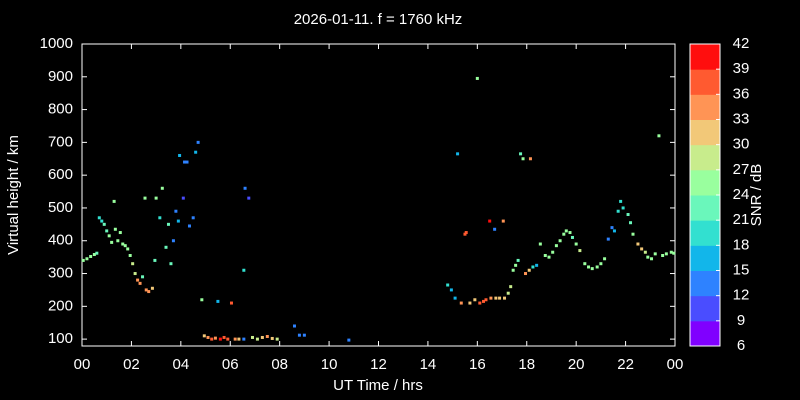  Describe the element at coordinates (60, 273) in the screenshot. I see `y-tick-label: 300` at that location.